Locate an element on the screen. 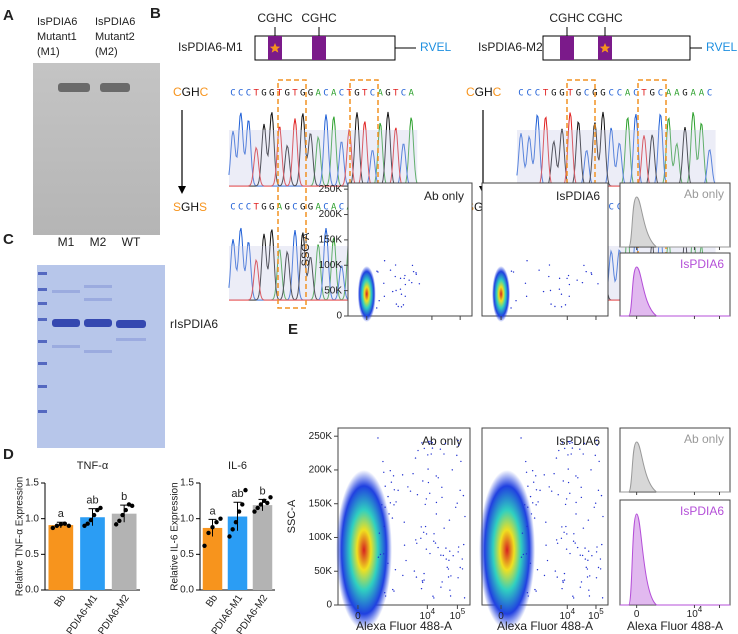  hist-label: IsPDIA6 is located at coordinates (702, 264).